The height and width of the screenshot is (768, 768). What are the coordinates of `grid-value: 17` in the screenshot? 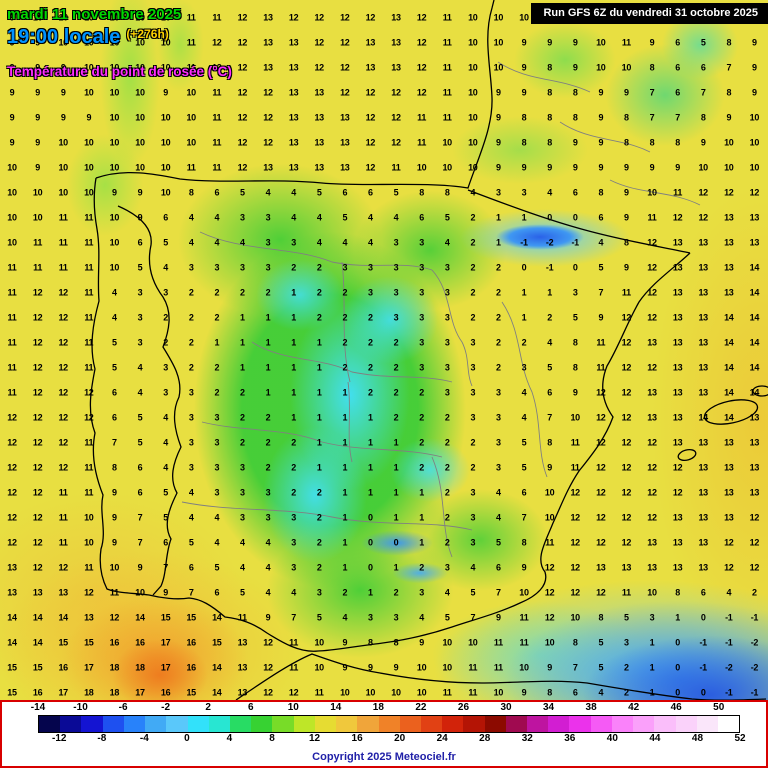 It's located at (89, 667).